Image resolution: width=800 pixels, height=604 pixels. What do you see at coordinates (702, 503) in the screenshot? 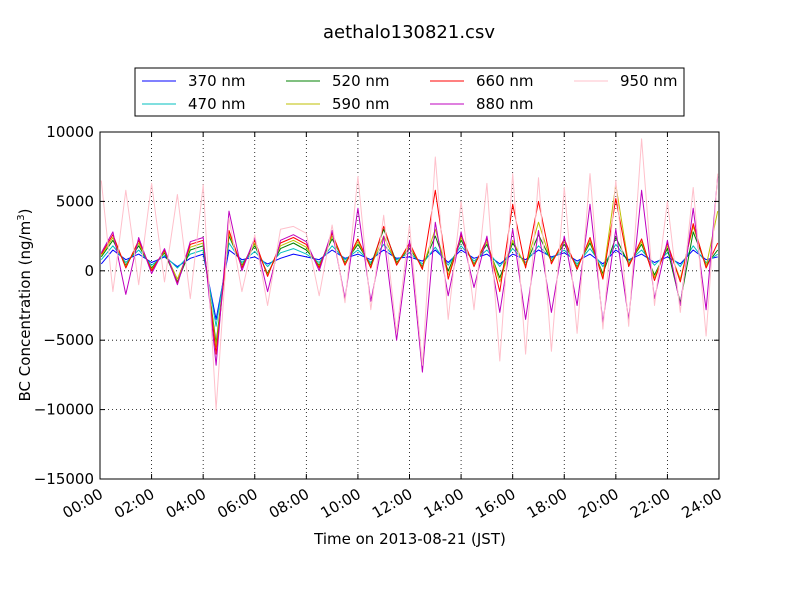
I see `x-tick-label: 24:00` at bounding box center [702, 503].